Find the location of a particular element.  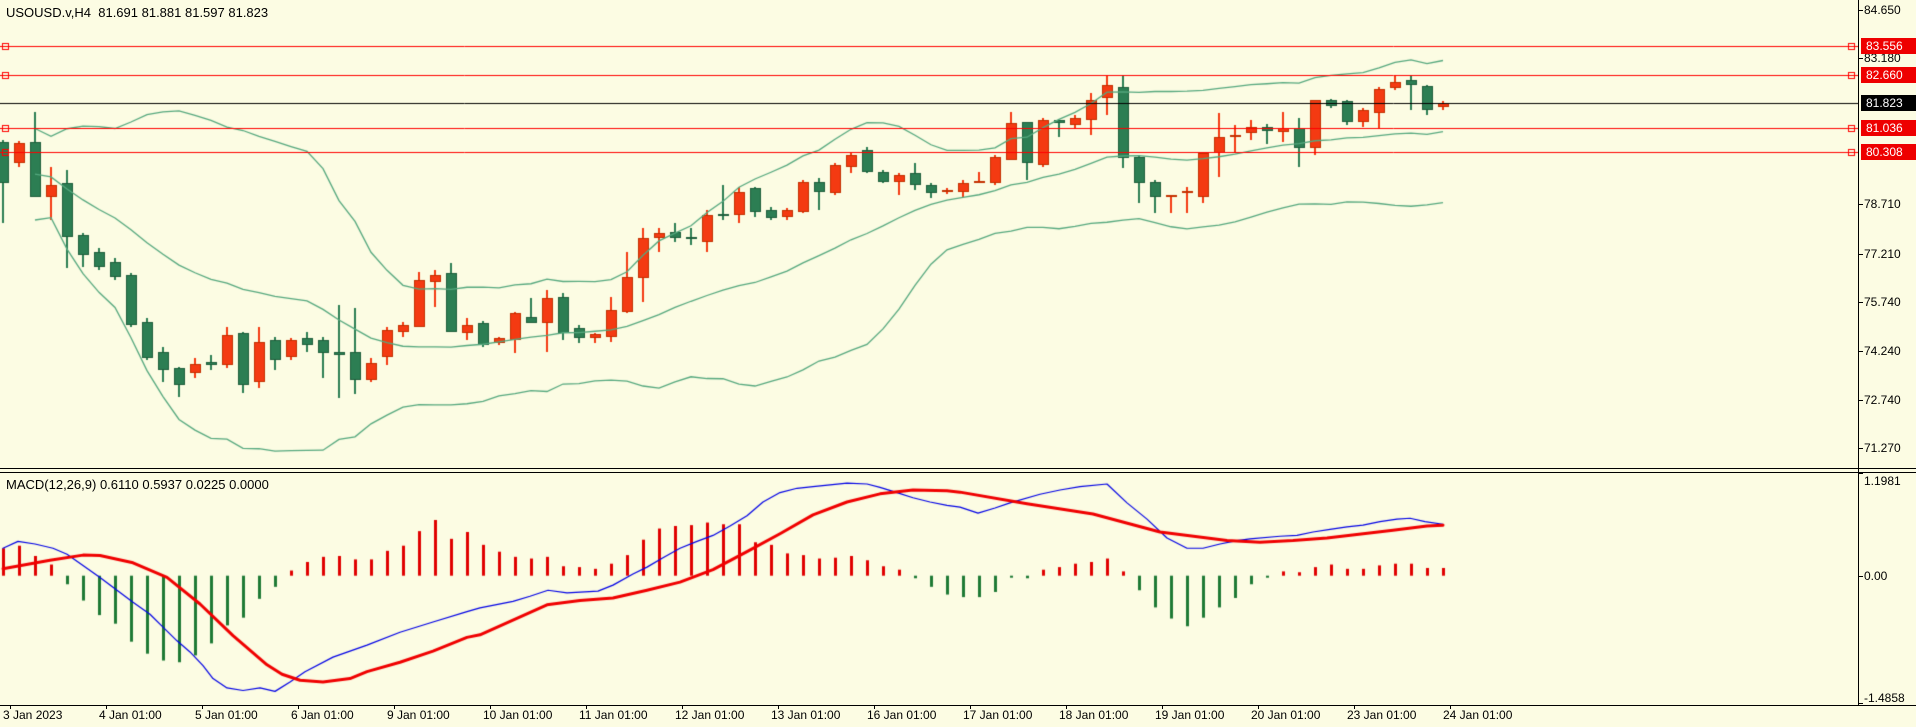

macd-axis-label: 1.1981 is located at coordinates (1882, 481).